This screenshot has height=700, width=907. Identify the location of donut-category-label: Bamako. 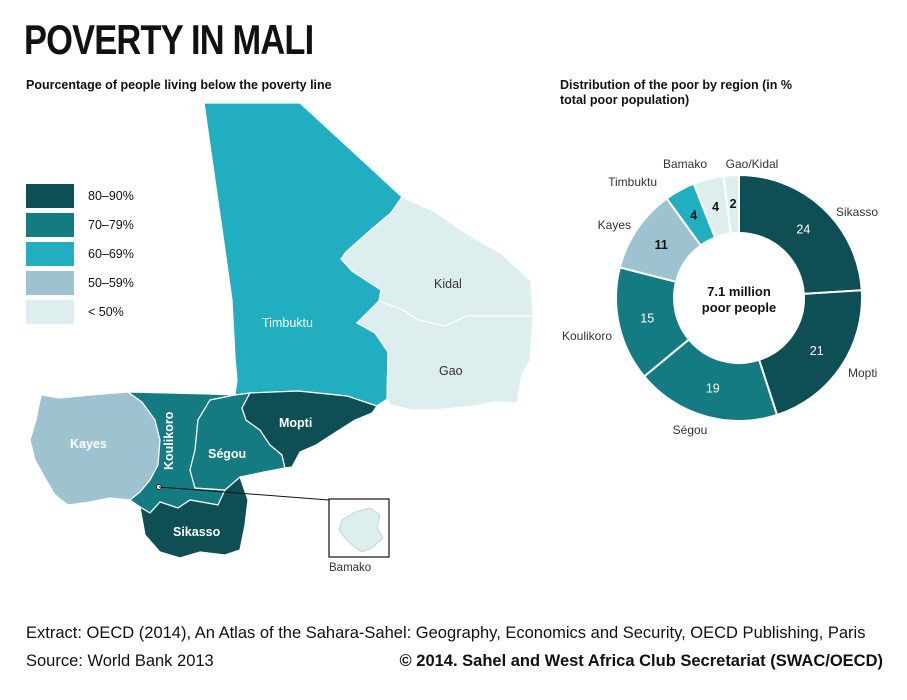
(685, 164).